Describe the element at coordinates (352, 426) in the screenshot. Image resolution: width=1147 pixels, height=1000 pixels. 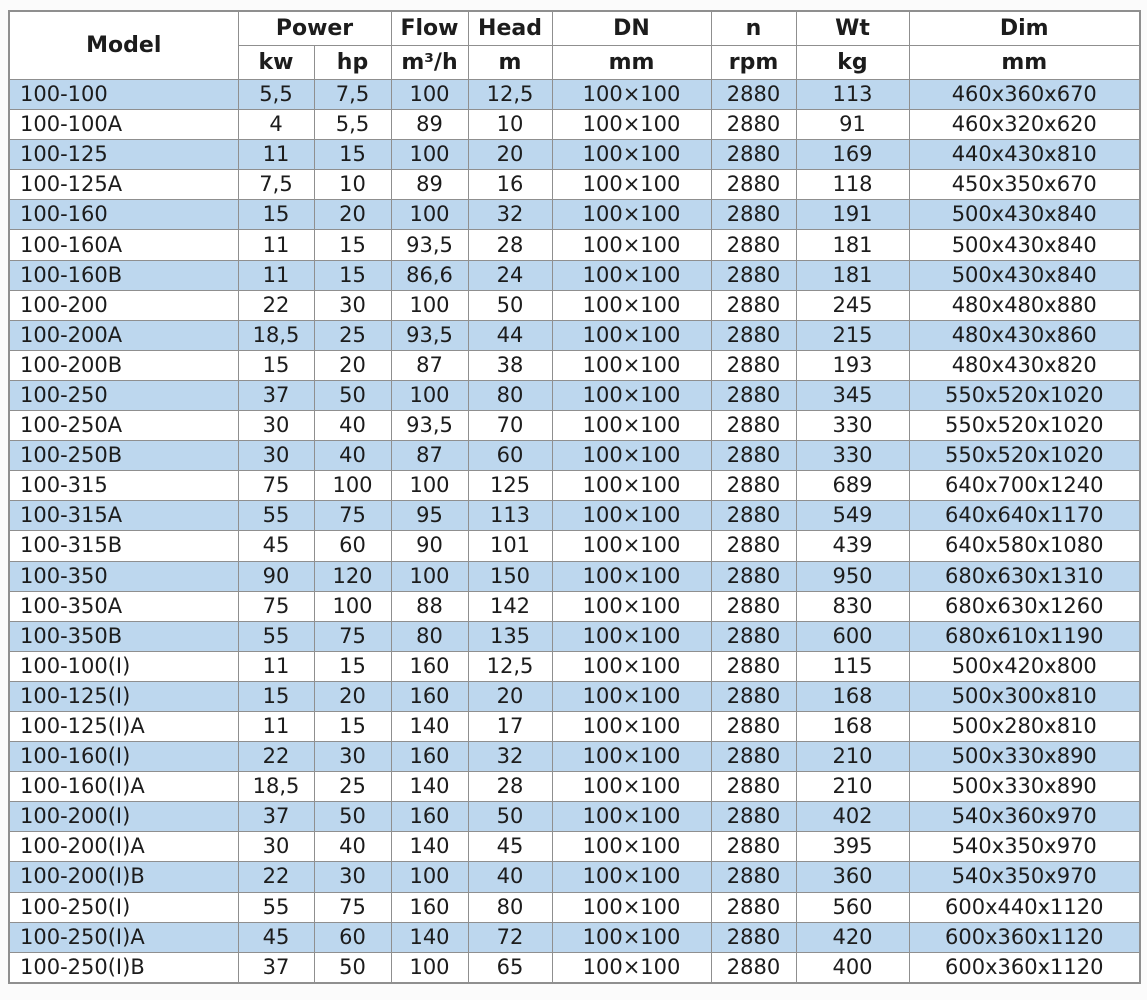
I see `hp-cell: 40` at that location.